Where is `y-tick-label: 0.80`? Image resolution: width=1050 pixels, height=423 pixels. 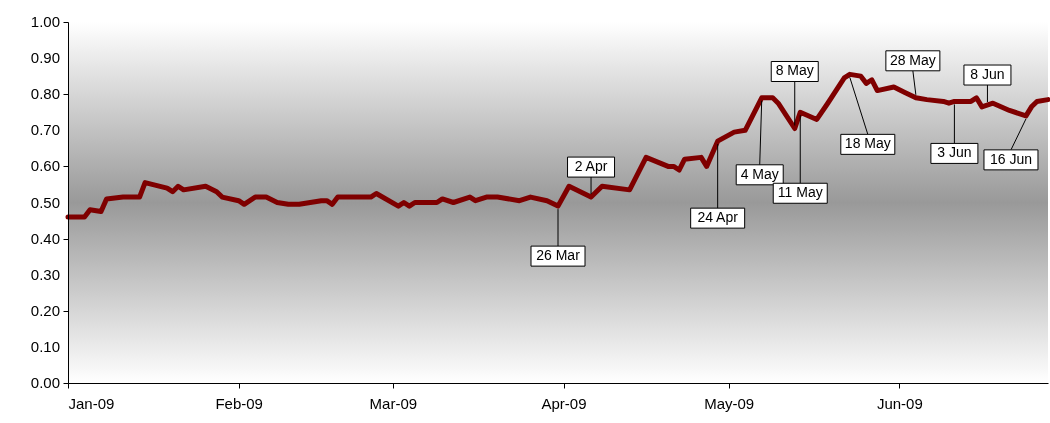
y-tick-label: 0.80 is located at coordinates (45, 94).